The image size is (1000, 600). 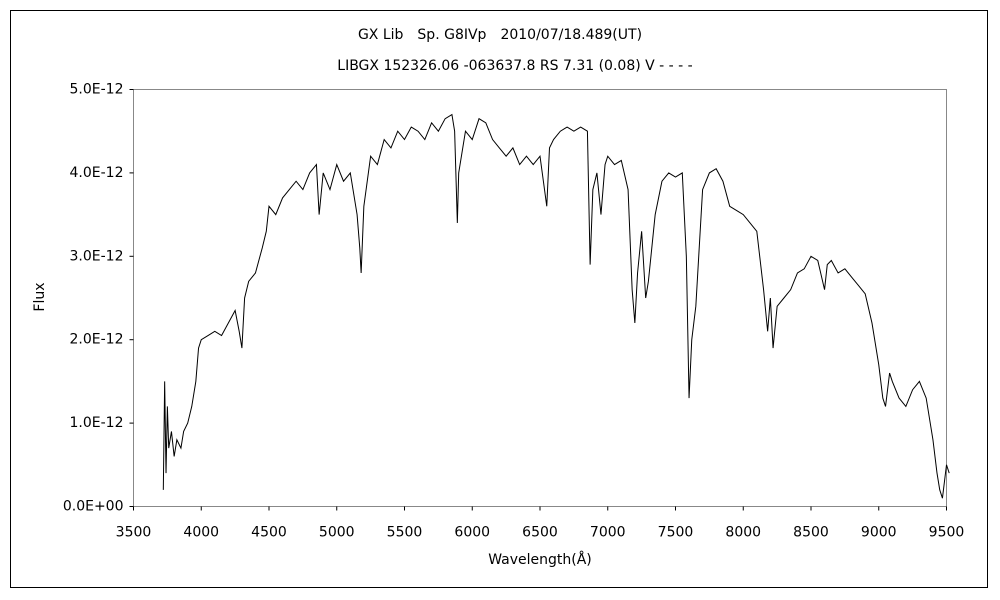 I want to click on x-tick-label: 9000, so click(x=879, y=533).